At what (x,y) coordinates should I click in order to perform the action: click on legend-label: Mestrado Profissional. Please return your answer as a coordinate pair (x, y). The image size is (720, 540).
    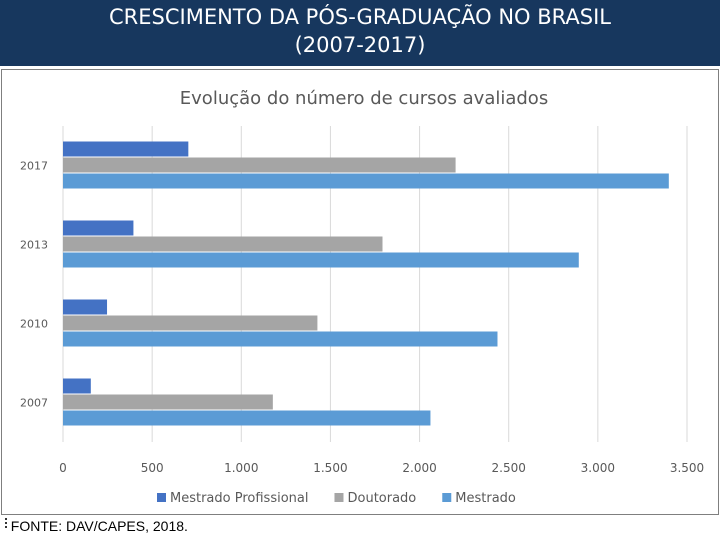
    Looking at the image, I should click on (239, 498).